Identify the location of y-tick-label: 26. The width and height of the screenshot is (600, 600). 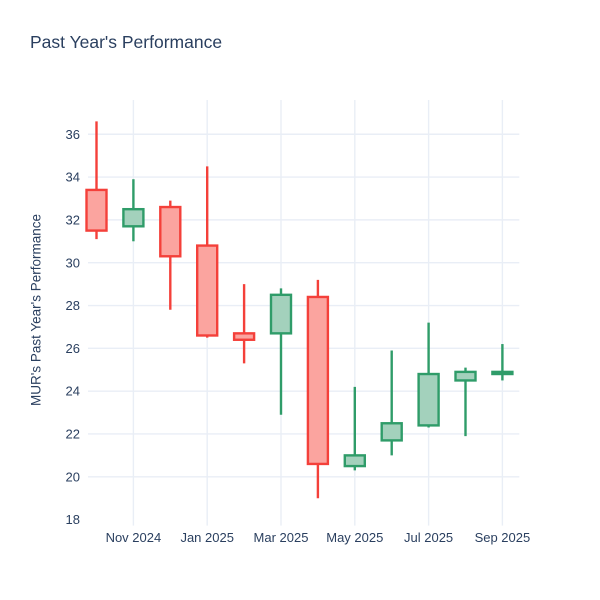
(73, 348).